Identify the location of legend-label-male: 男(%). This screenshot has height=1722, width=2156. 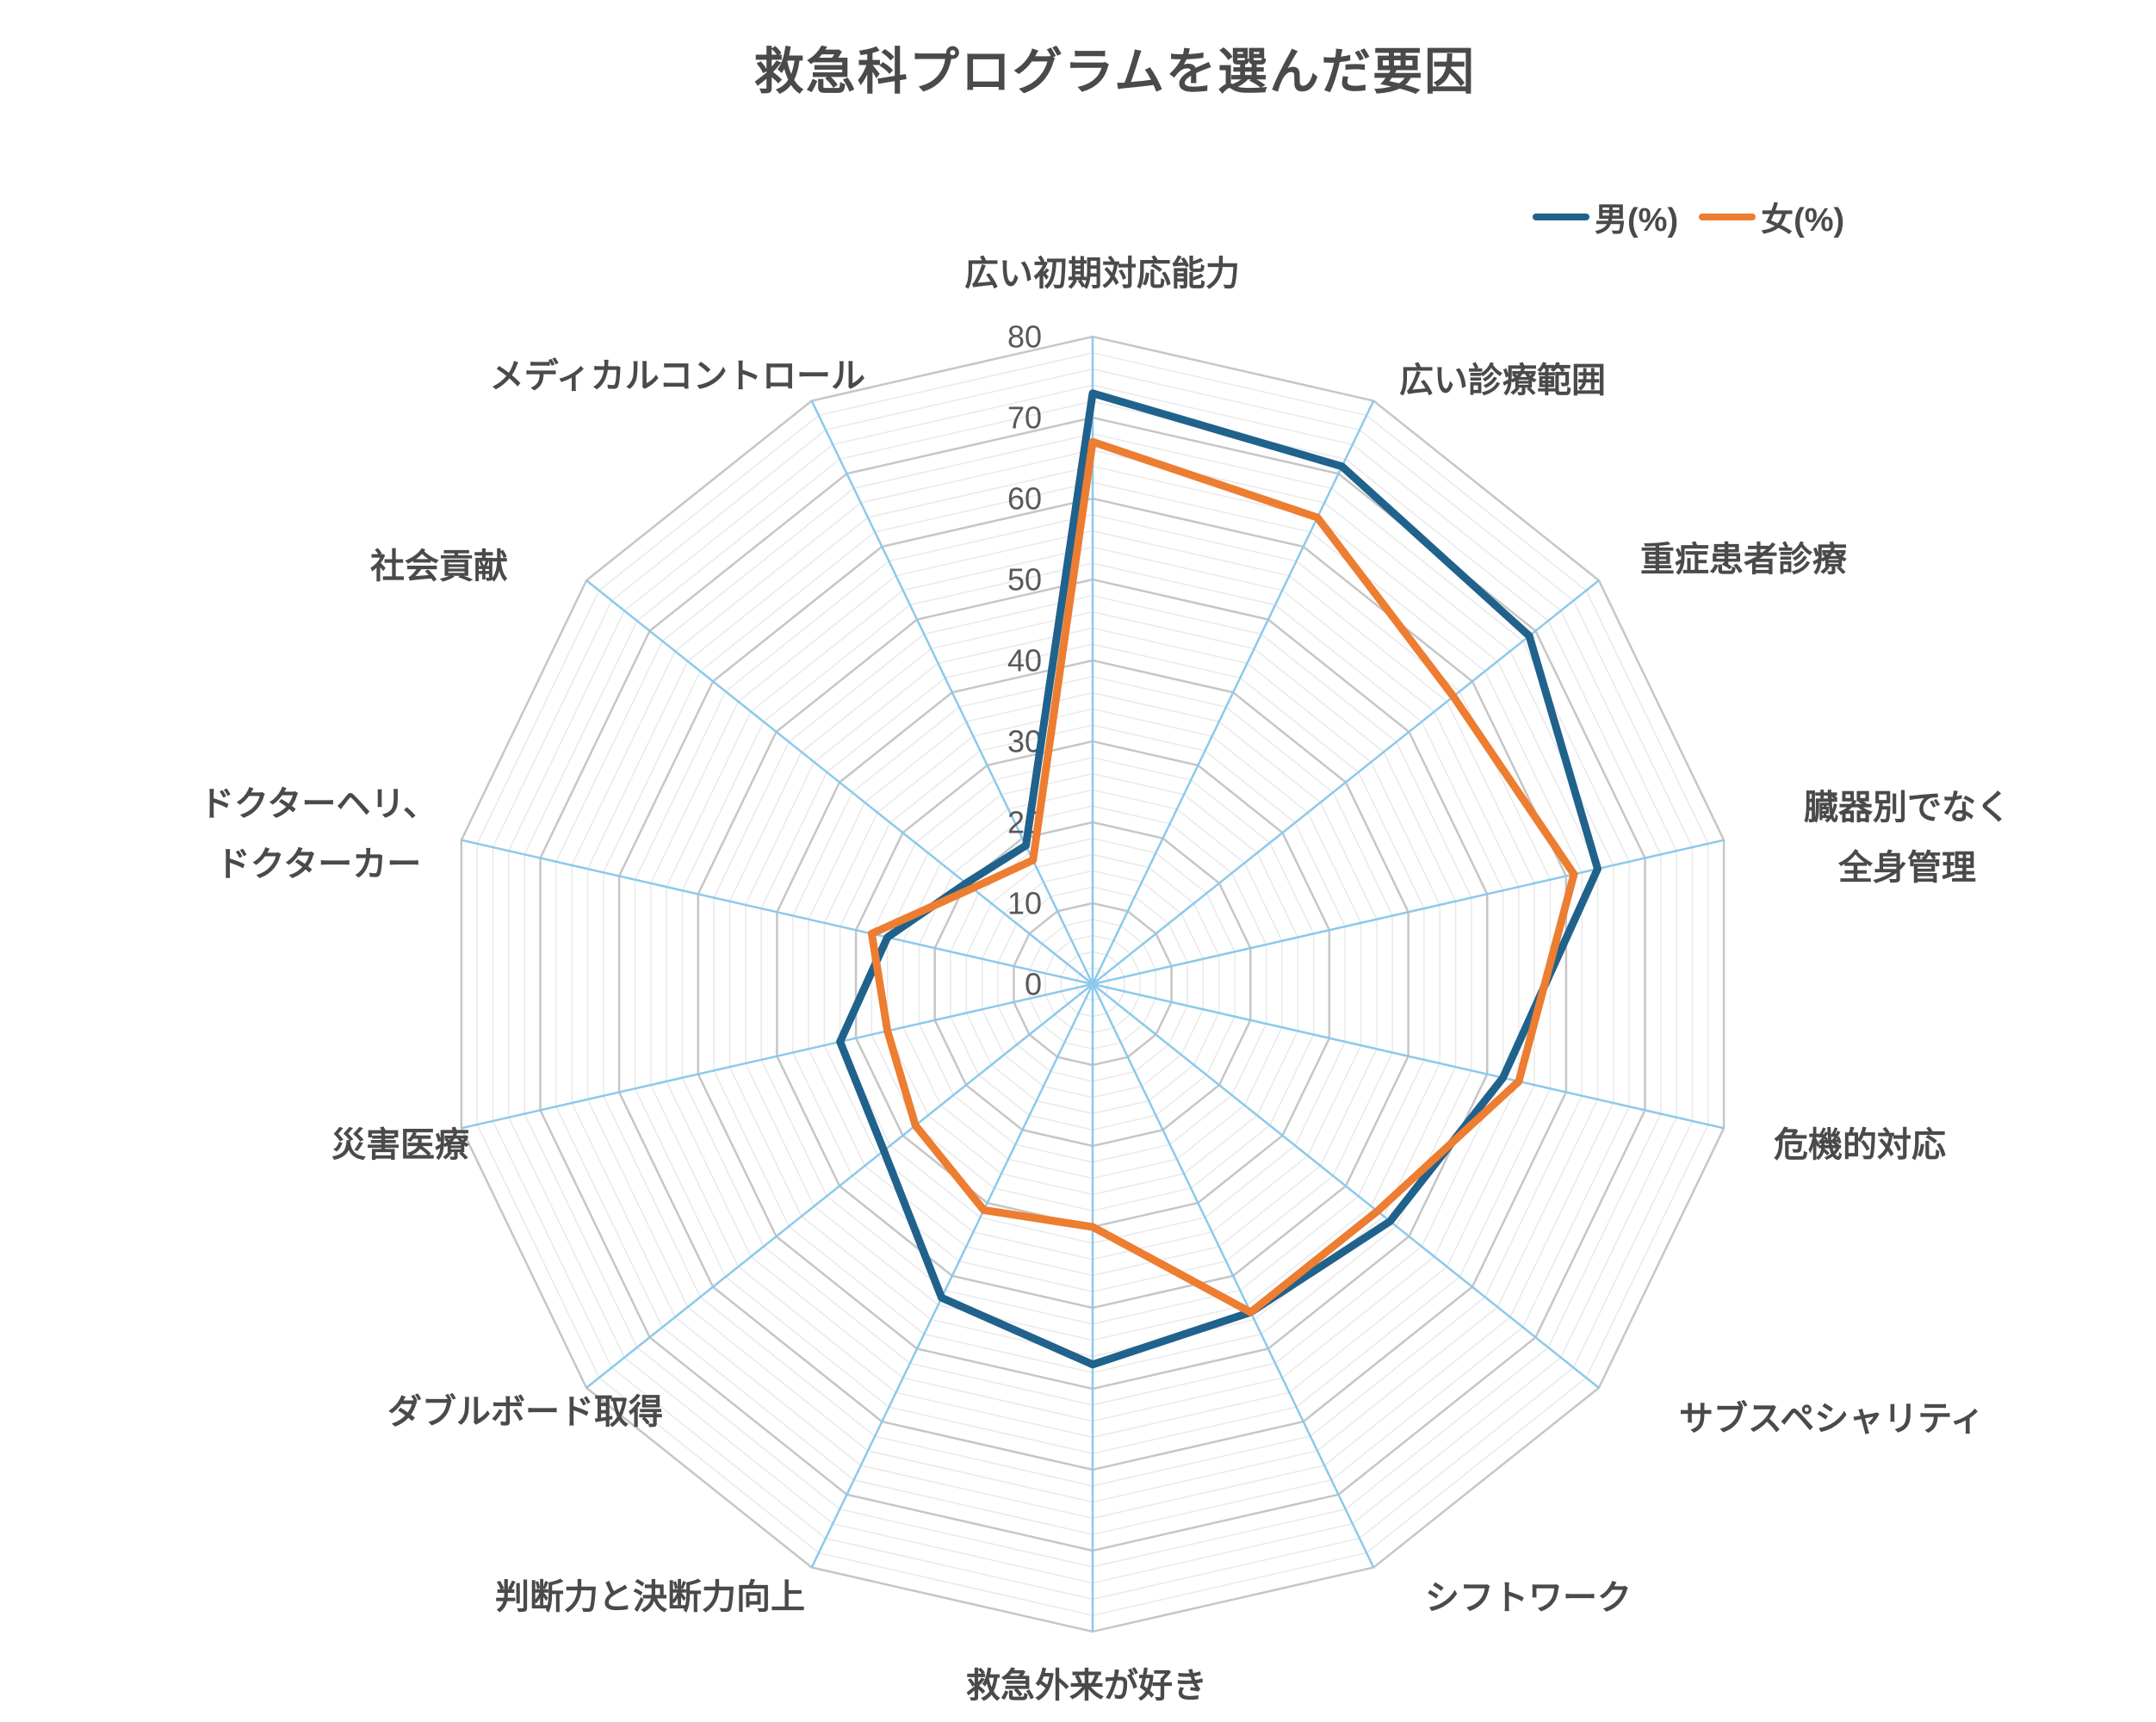
(1637, 220).